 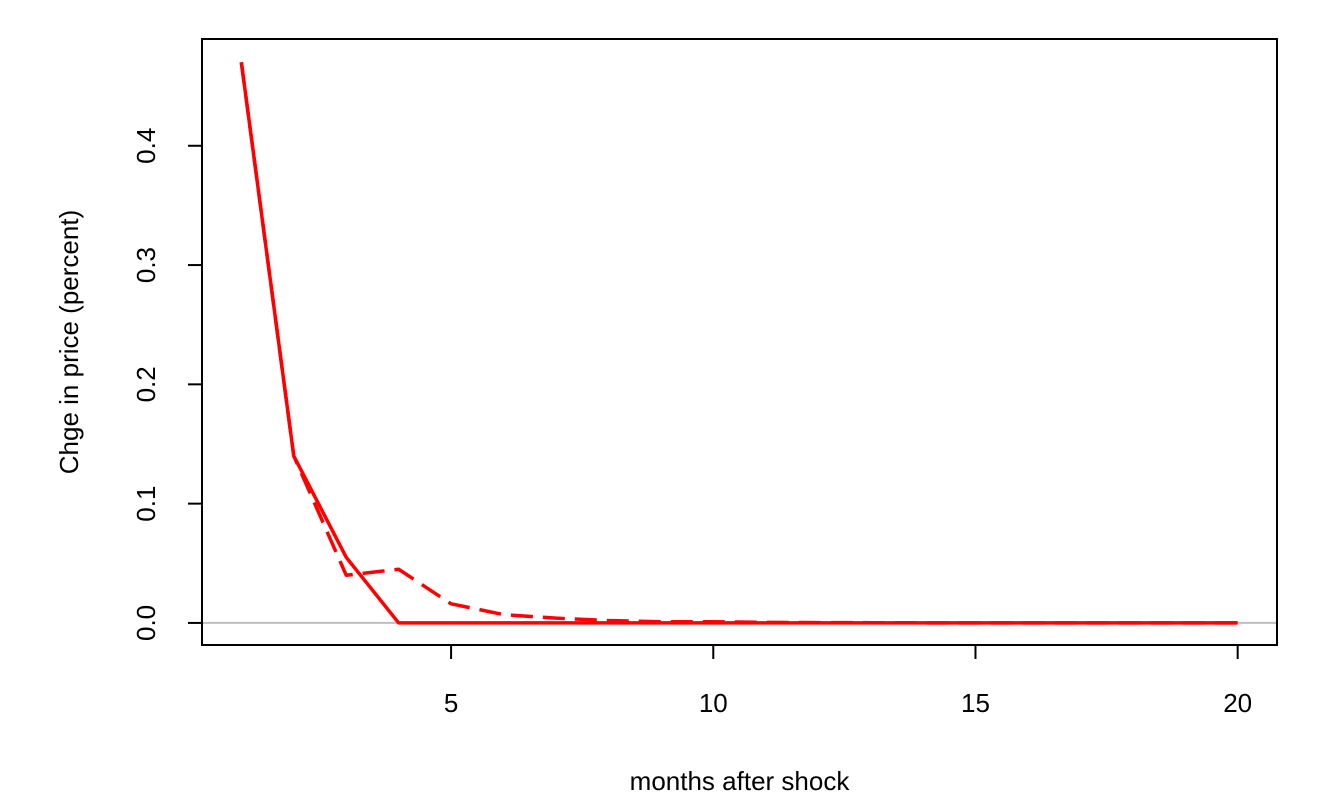 What do you see at coordinates (1237, 703) in the screenshot?
I see `x-tick-label: 20` at bounding box center [1237, 703].